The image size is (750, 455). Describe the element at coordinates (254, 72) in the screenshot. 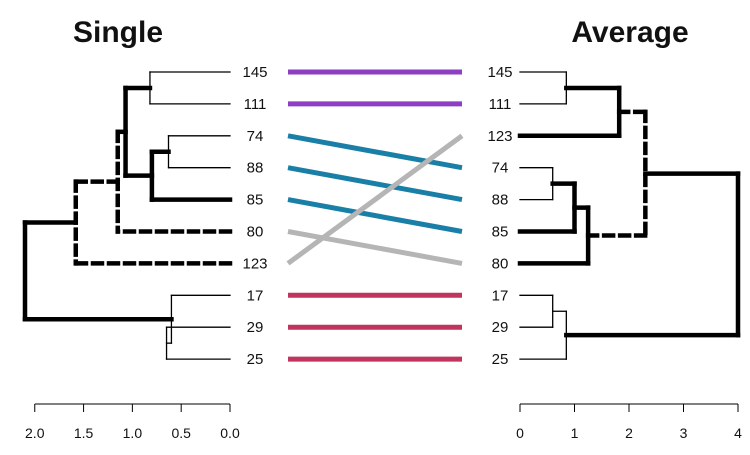

I see `left-leaf-label: 145` at that location.